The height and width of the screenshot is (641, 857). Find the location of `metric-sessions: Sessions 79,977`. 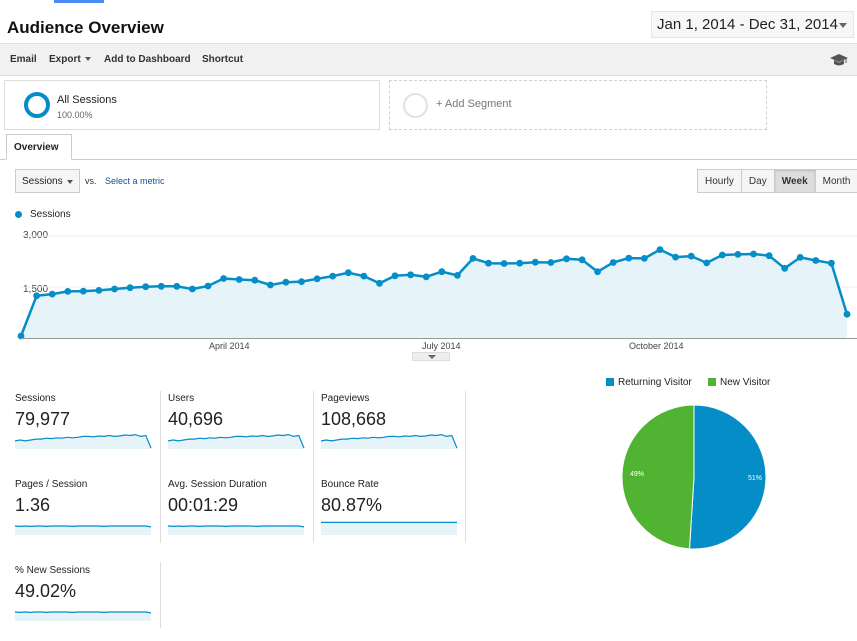

metric-sessions: Sessions 79,977 is located at coordinates (88, 431).